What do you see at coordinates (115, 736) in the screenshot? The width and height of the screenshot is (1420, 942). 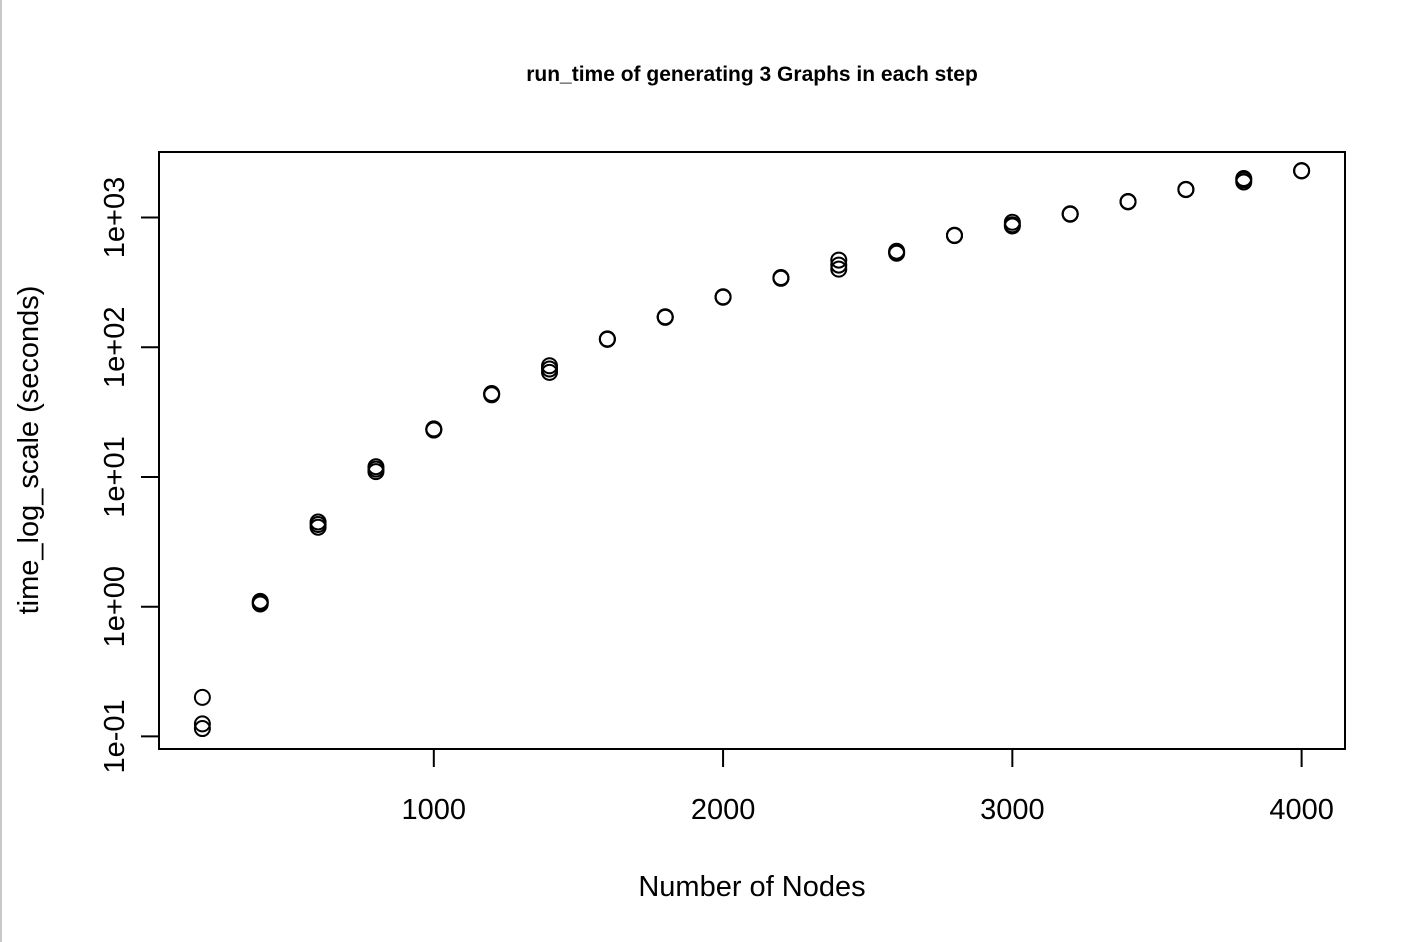 I see `y-tick-label: 1e-01` at bounding box center [115, 736].